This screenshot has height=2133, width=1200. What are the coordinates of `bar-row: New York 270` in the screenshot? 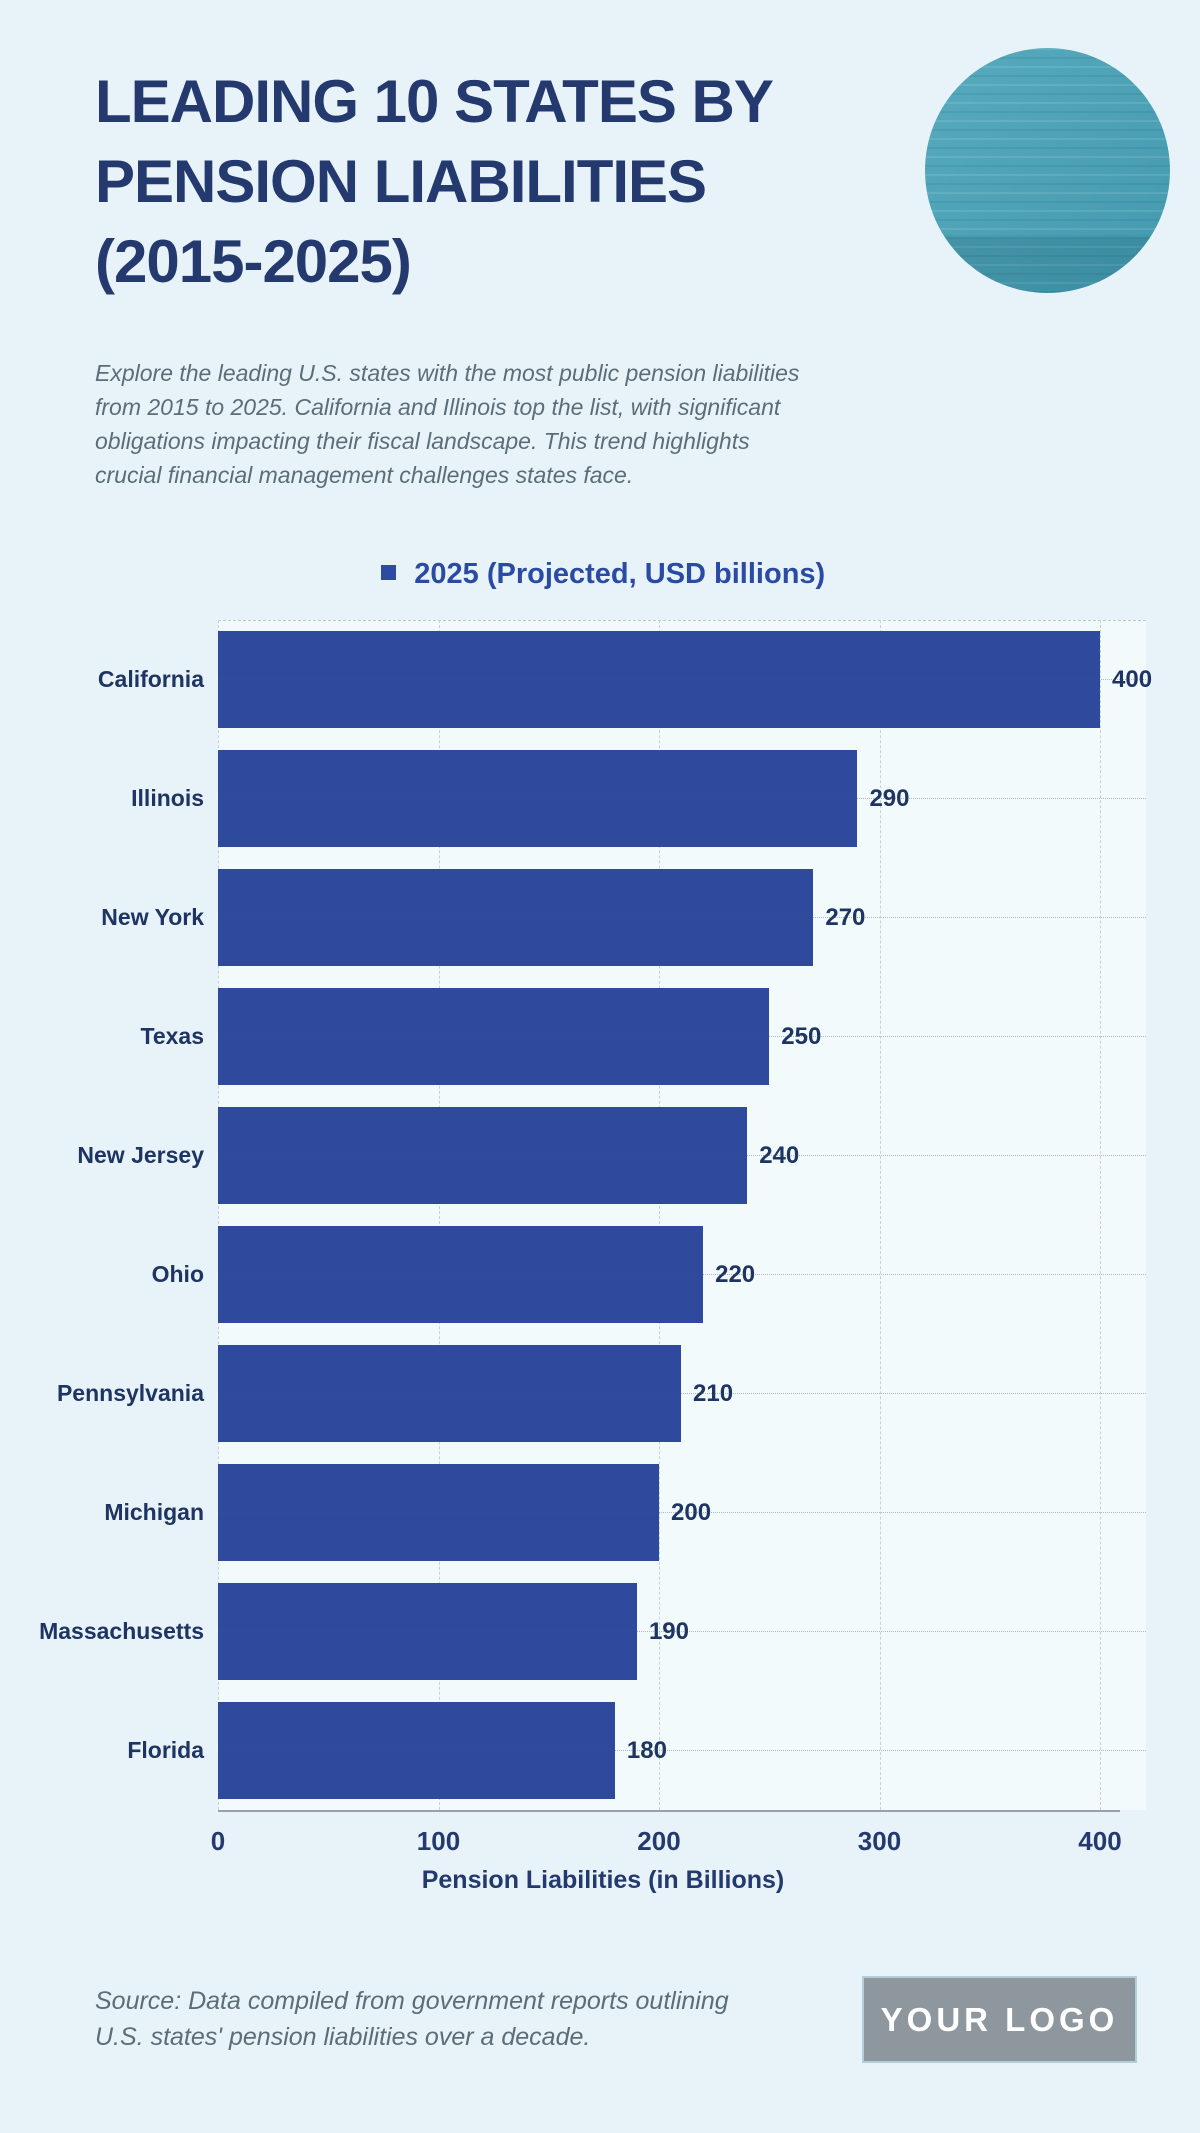 It's located at (603, 917).